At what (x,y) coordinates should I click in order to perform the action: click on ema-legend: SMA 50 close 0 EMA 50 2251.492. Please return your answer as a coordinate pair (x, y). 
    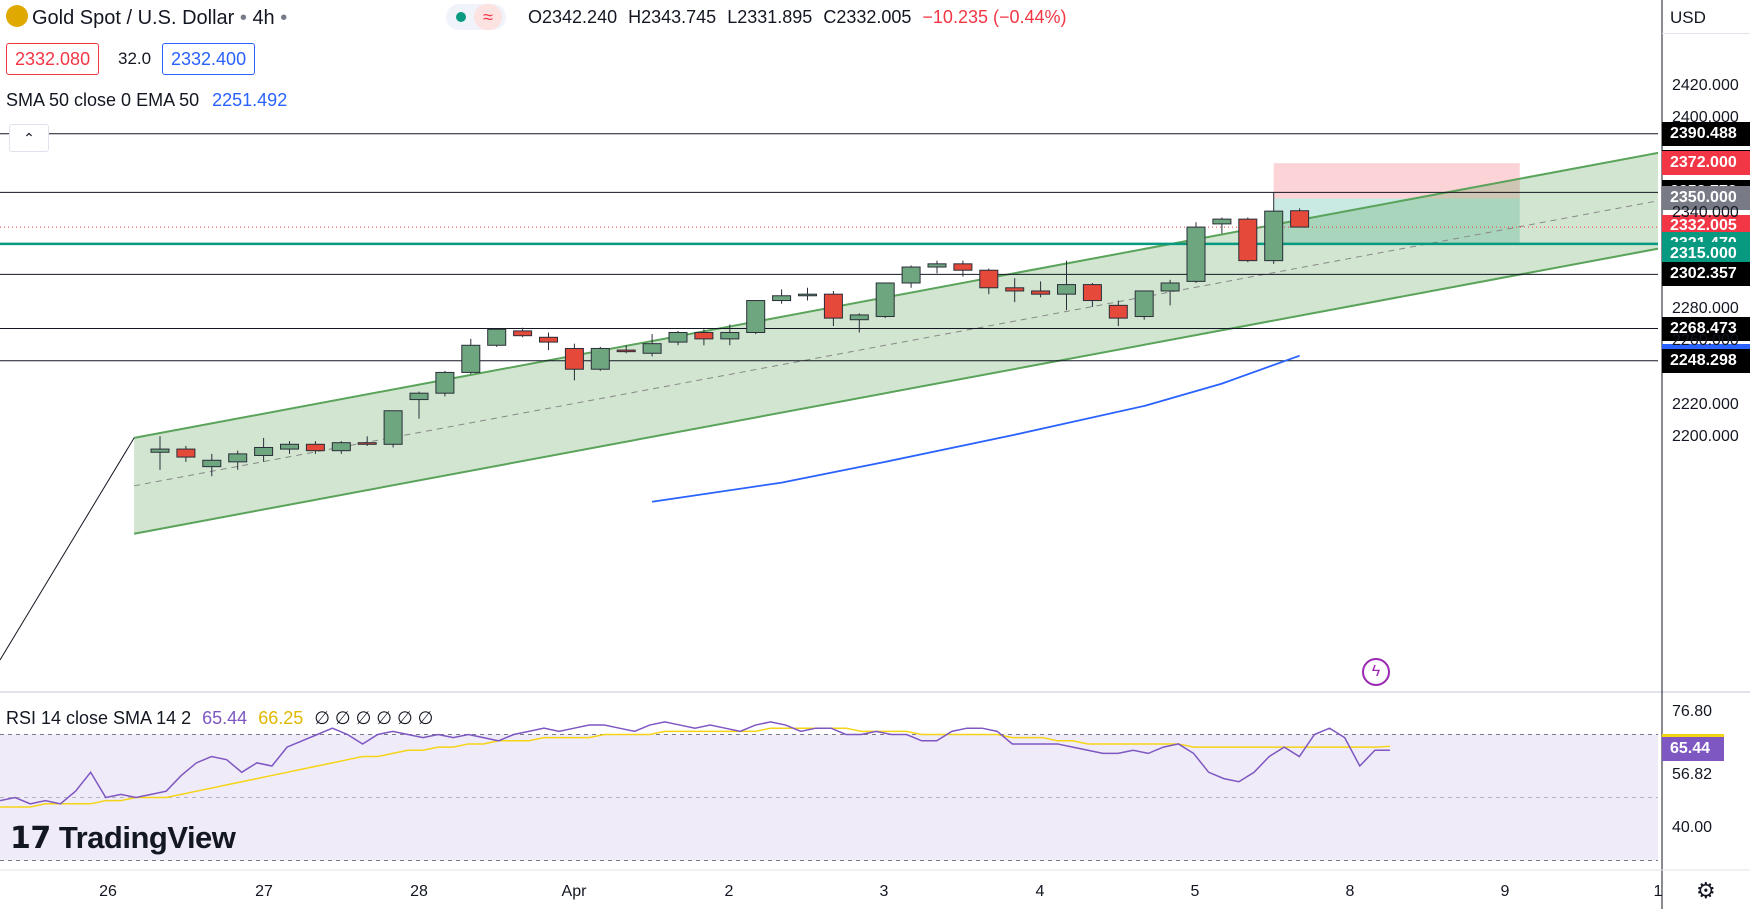
    Looking at the image, I should click on (146, 100).